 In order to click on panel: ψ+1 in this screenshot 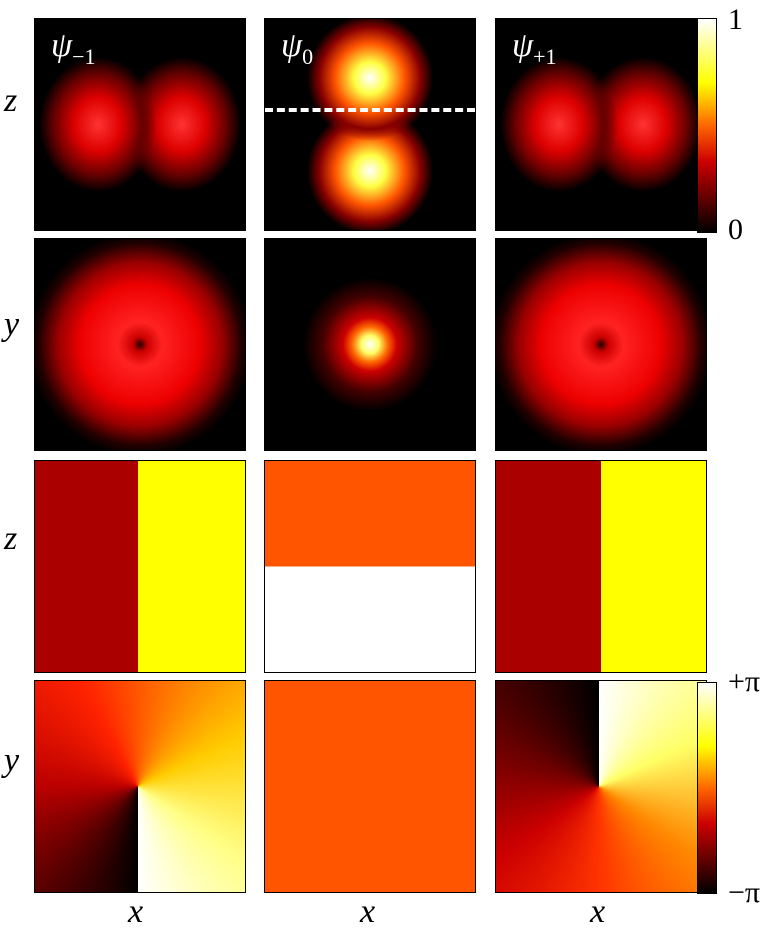, I will do `click(601, 124)`.